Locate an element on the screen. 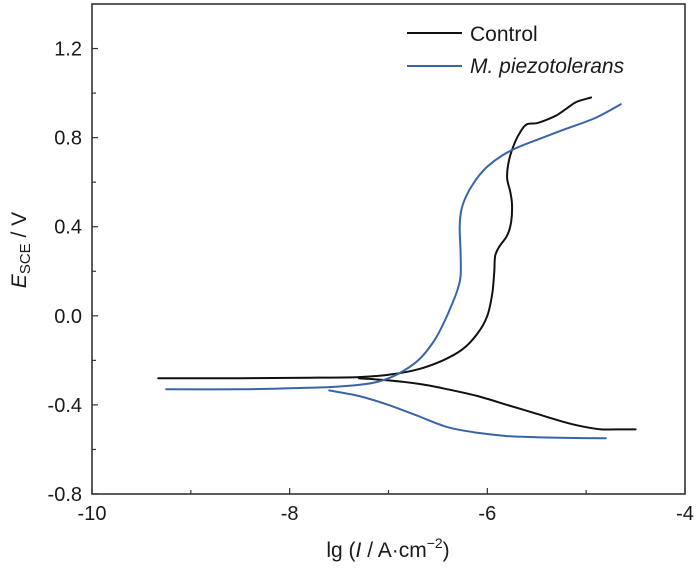 This screenshot has height=571, width=700. x-tick-label: -4 is located at coordinates (685, 514).